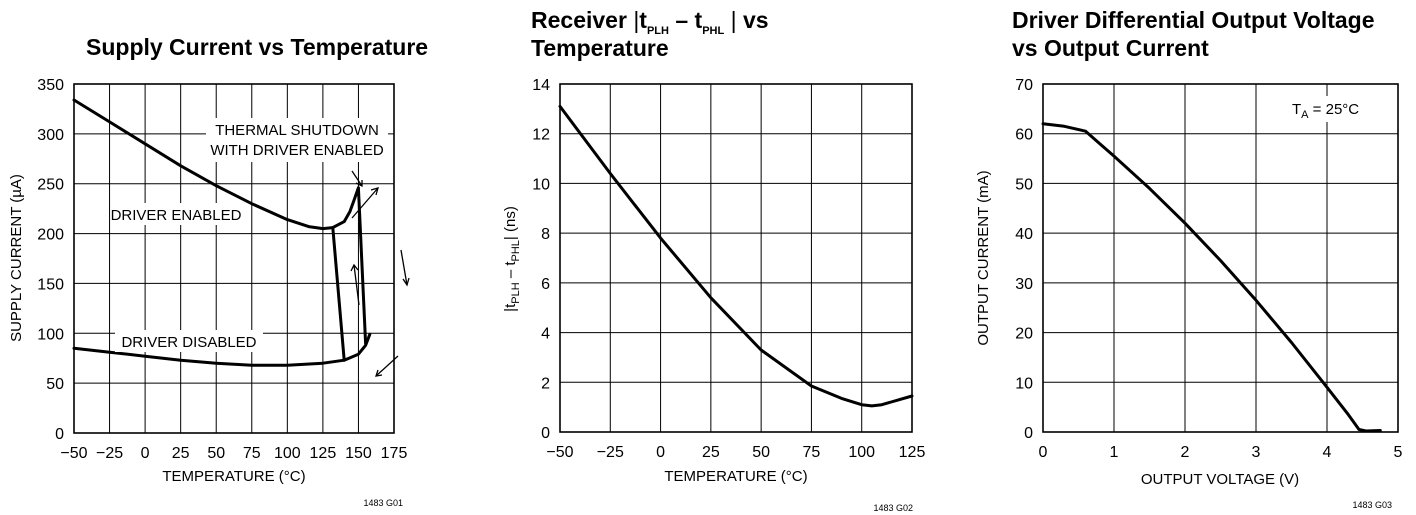 The image size is (1416, 515). What do you see at coordinates (394, 453) in the screenshot?
I see `chart1-x-tick-label: 175` at bounding box center [394, 453].